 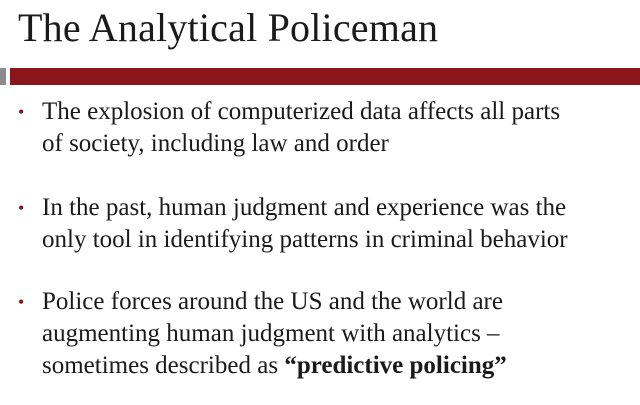 I want to click on title-divider-bar, so click(x=320, y=76).